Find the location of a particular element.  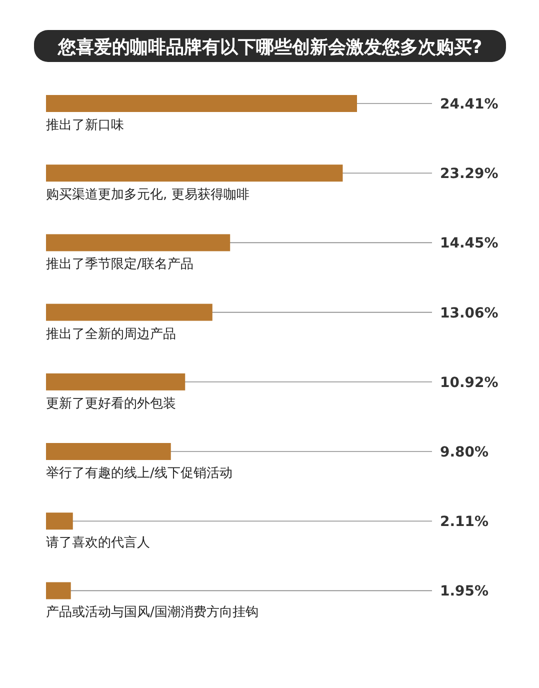

data-label: 24.41% is located at coordinates (469, 104).